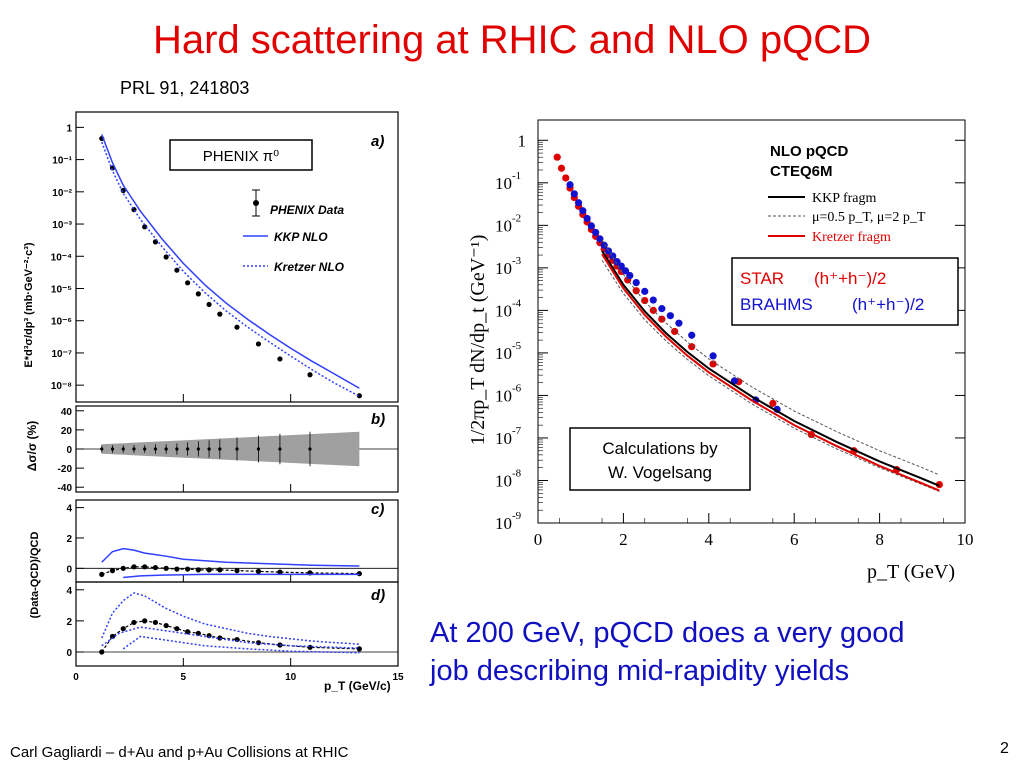 Image resolution: width=1024 pixels, height=768 pixels. What do you see at coordinates (809, 151) in the screenshot?
I see `legend-title-1: NLO pQCD` at bounding box center [809, 151].